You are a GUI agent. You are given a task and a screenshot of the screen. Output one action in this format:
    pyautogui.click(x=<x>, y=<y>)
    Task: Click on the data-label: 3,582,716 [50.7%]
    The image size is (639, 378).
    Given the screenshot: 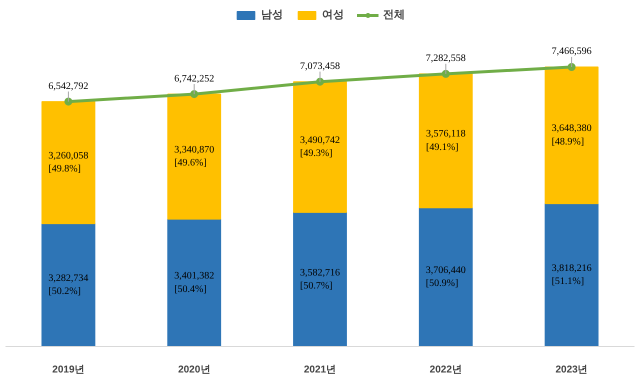 What is the action you would take?
    pyautogui.click(x=320, y=279)
    